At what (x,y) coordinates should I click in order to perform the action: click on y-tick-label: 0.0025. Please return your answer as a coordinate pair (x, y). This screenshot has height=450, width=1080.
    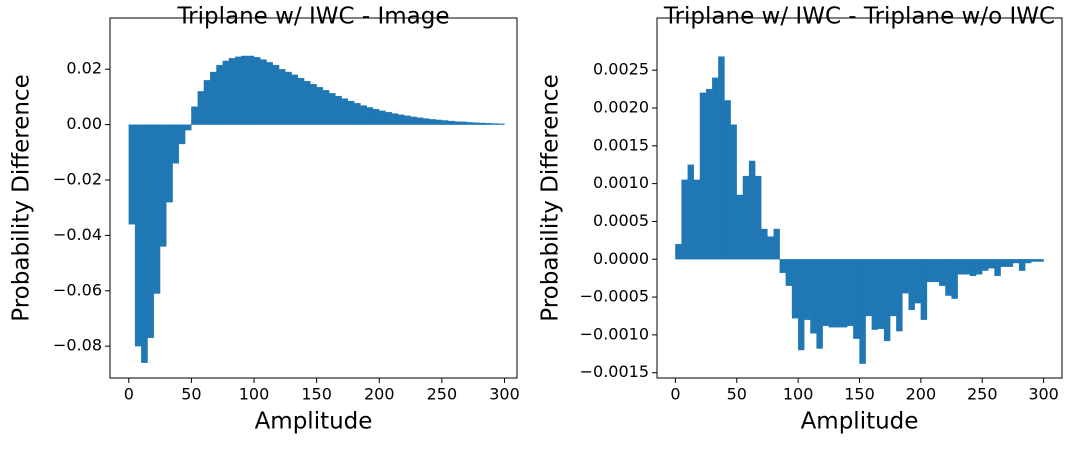
    Looking at the image, I should click on (621, 69).